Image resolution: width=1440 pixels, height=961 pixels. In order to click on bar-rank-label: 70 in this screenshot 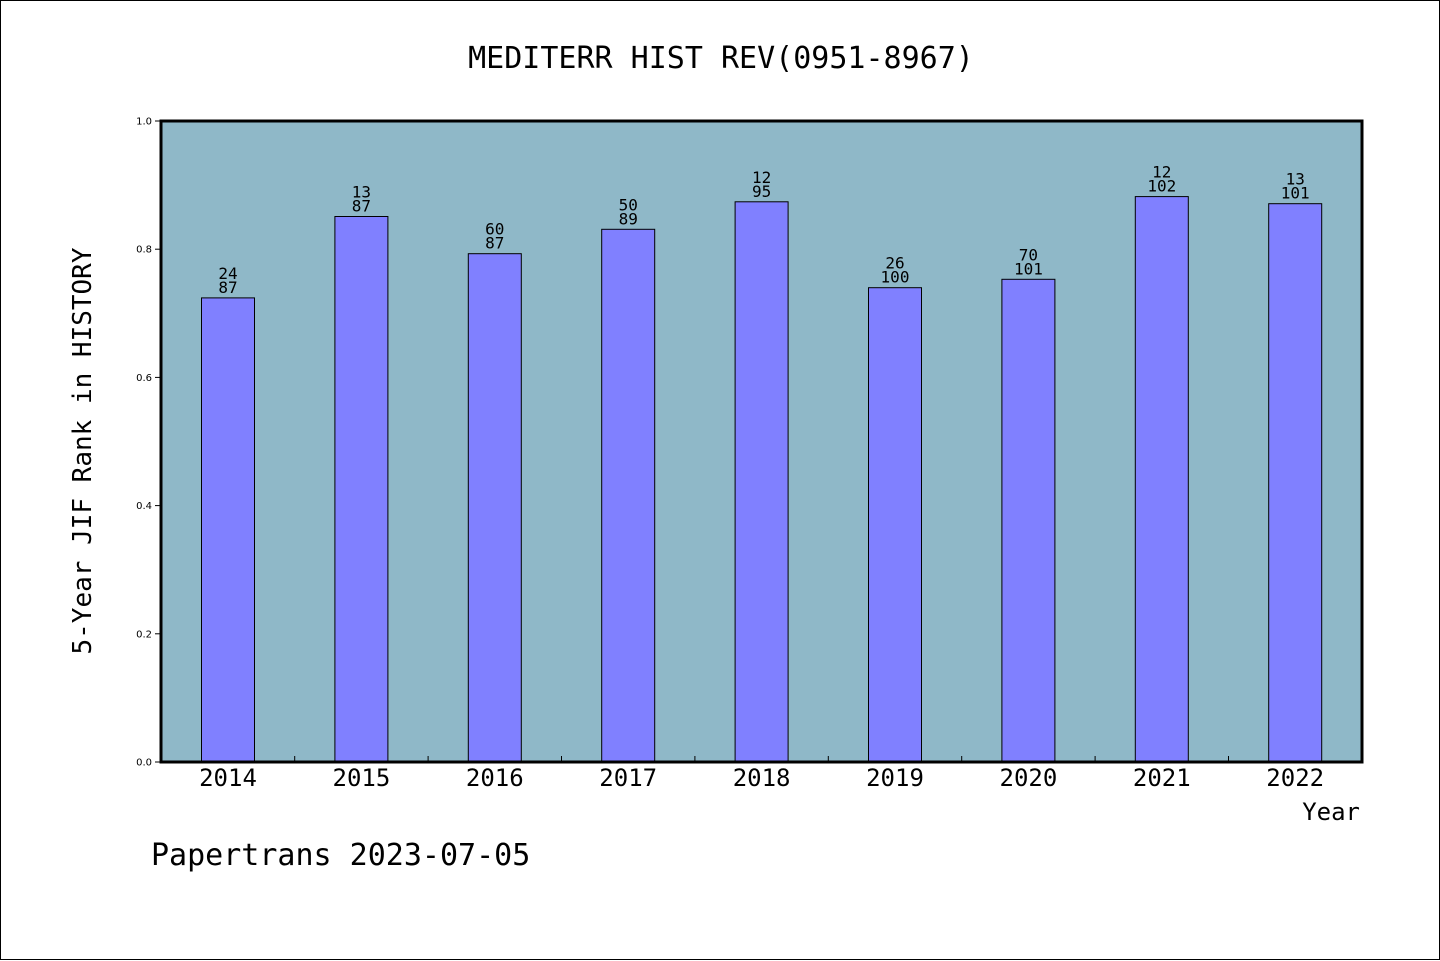, I will do `click(1028, 254)`.